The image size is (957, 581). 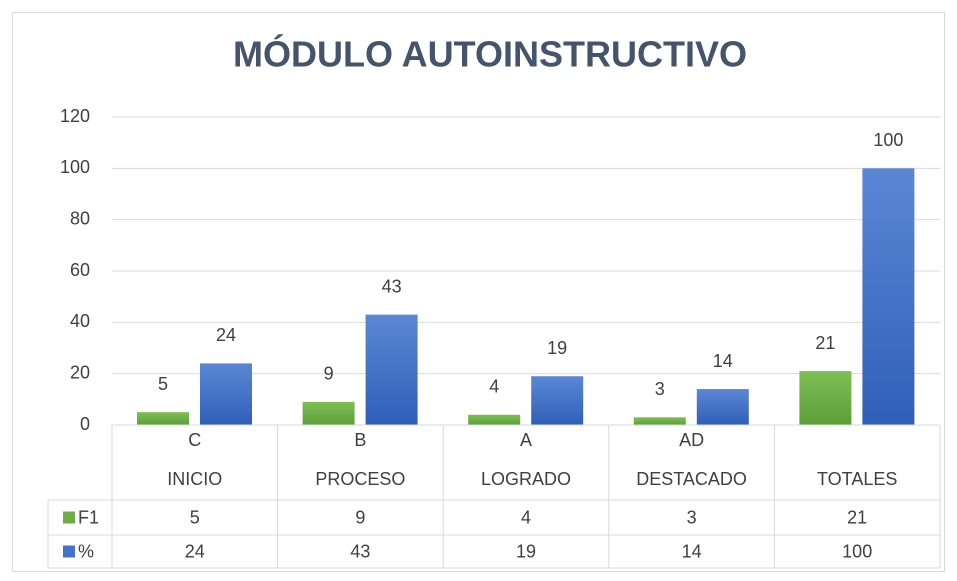 I want to click on x-tick-label: A, so click(x=526, y=440).